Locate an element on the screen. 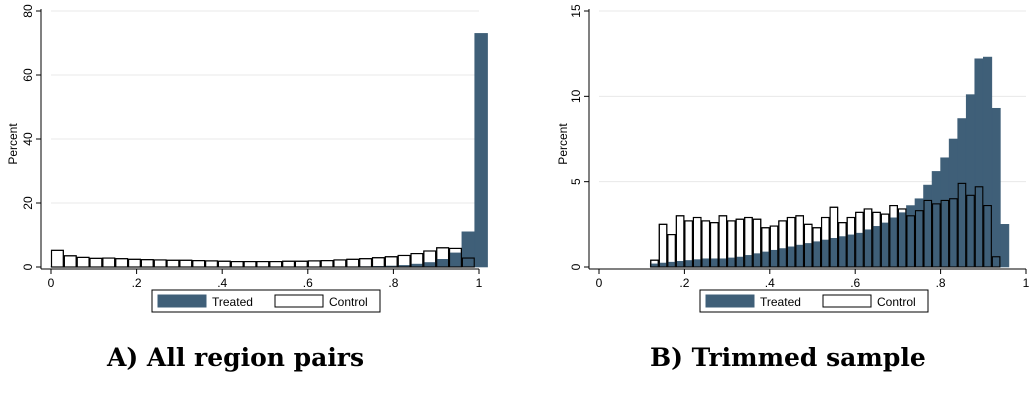 The height and width of the screenshot is (406, 1030). panel-b-y-tick-label: 0 is located at coordinates (576, 266).